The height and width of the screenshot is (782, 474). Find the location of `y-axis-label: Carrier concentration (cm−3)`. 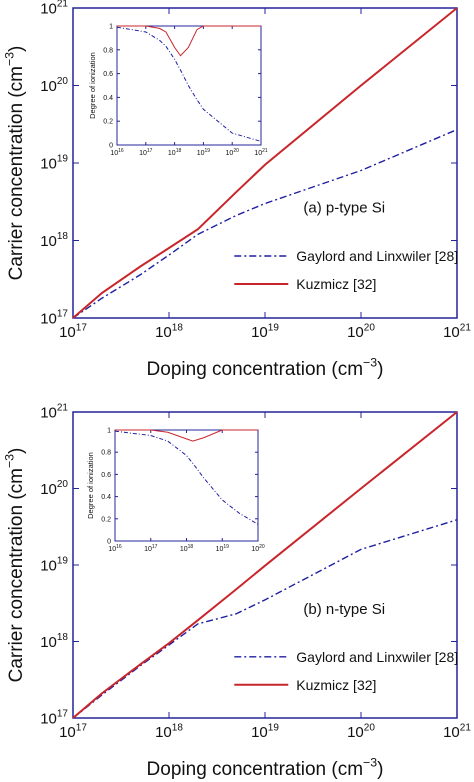

y-axis-label: Carrier concentration (cm−3) is located at coordinates (14, 565).